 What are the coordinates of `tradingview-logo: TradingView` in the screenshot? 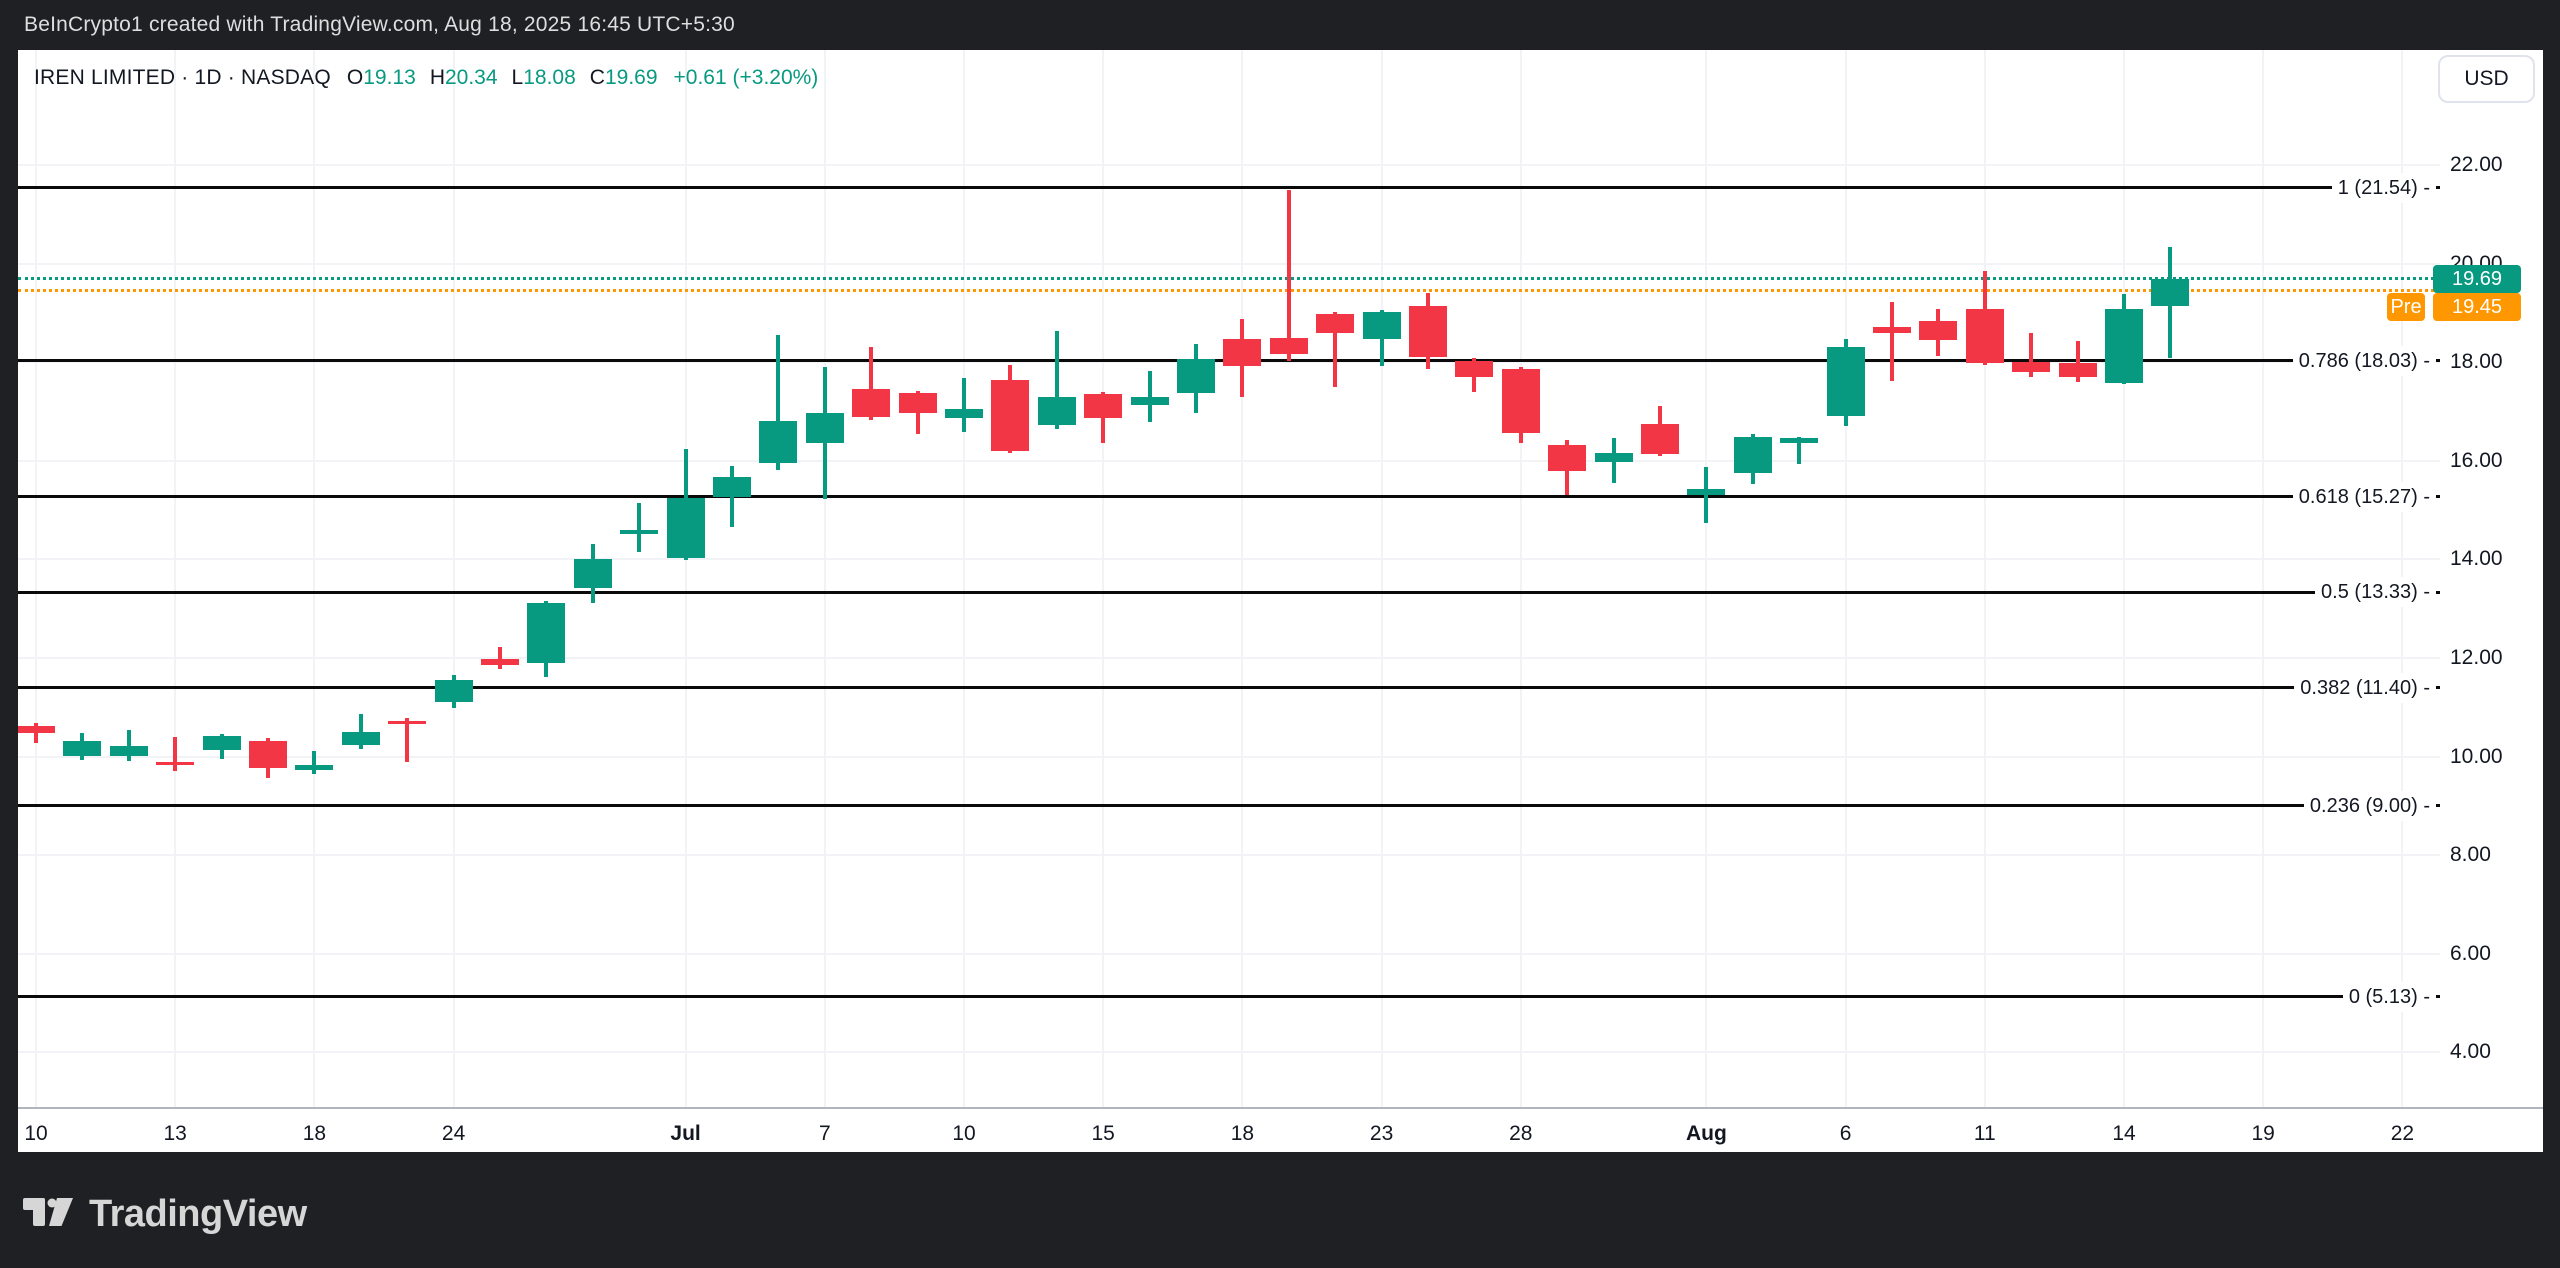 It's located at (165, 1214).